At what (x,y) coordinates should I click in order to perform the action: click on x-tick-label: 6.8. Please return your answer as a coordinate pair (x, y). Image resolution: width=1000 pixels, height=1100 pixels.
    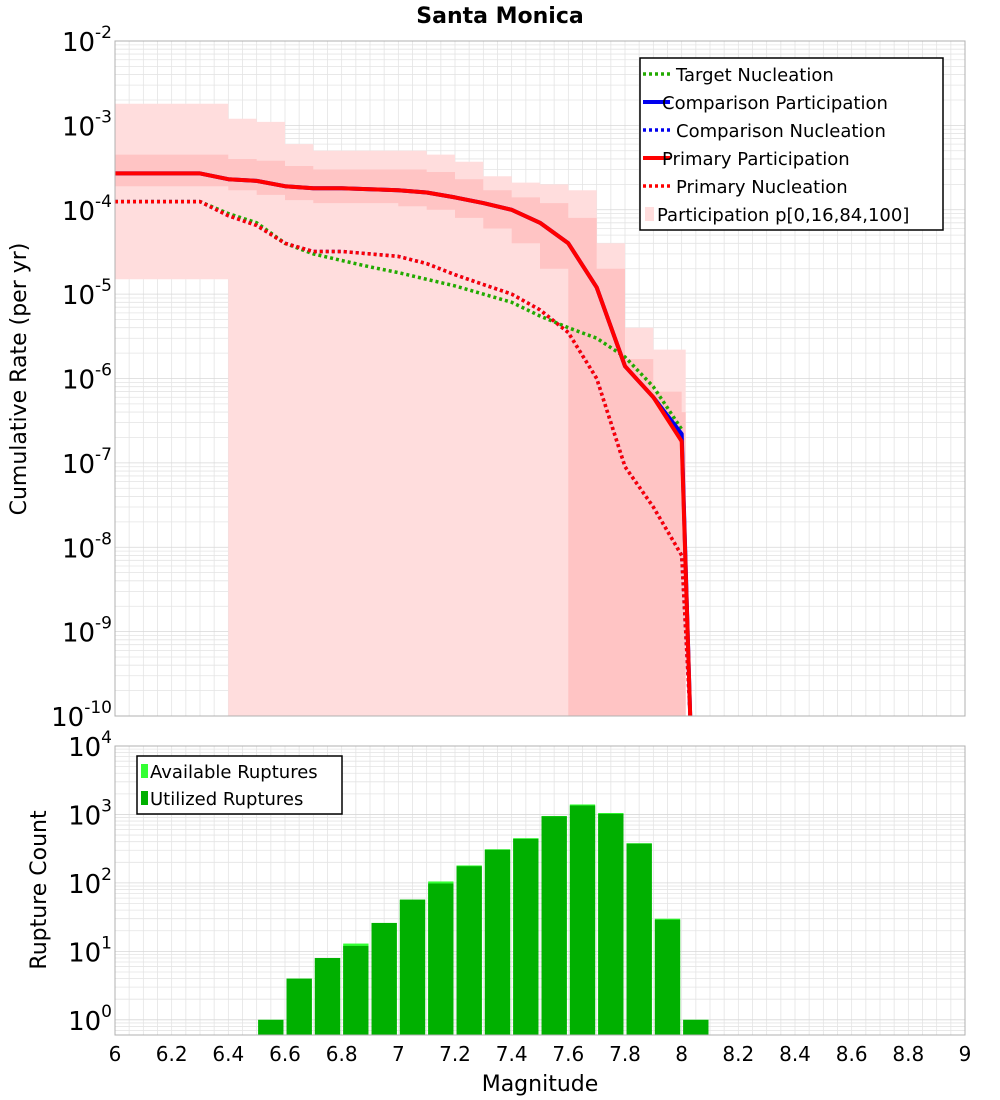
    Looking at the image, I should click on (342, 1054).